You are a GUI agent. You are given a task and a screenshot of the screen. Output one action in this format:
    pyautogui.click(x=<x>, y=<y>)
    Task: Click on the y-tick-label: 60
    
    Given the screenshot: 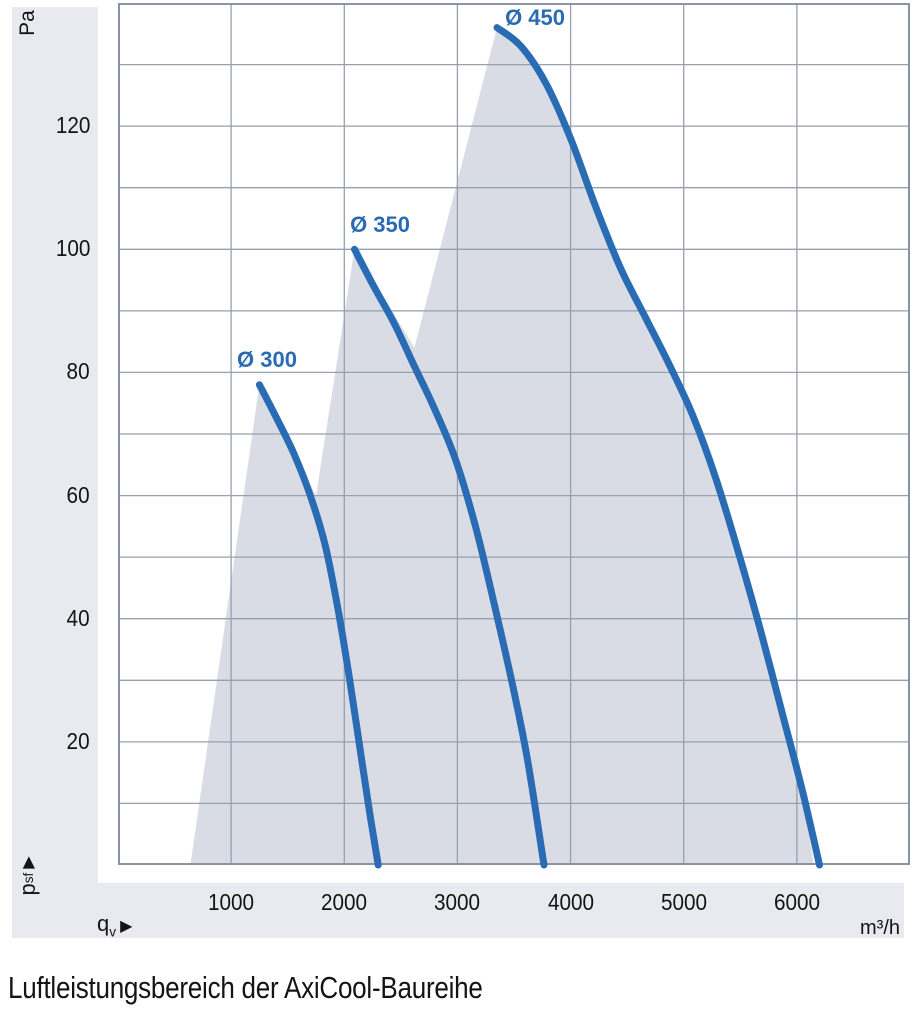 What is the action you would take?
    pyautogui.click(x=45, y=495)
    